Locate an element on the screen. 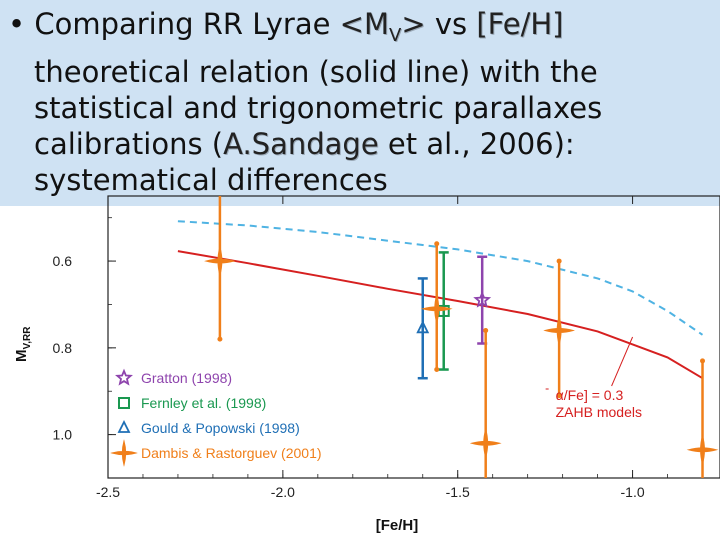  legend-label-fernley: Fernley et al. (1998) is located at coordinates (203, 403).